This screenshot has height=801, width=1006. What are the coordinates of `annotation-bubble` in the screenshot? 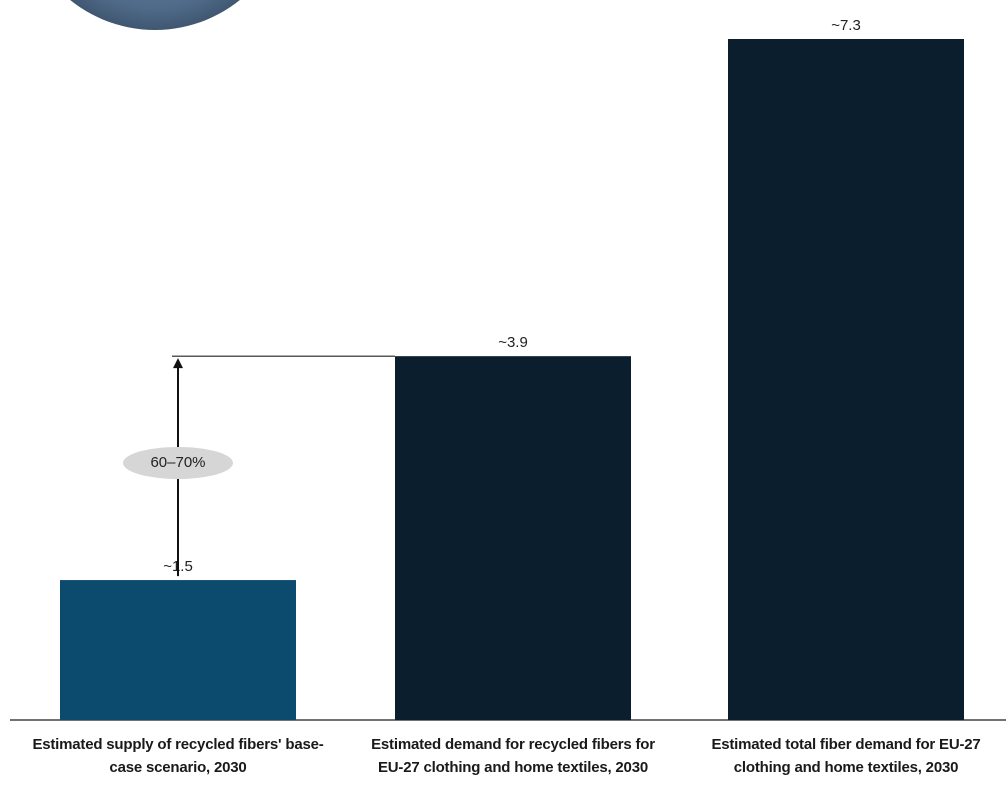 It's located at (178, 463).